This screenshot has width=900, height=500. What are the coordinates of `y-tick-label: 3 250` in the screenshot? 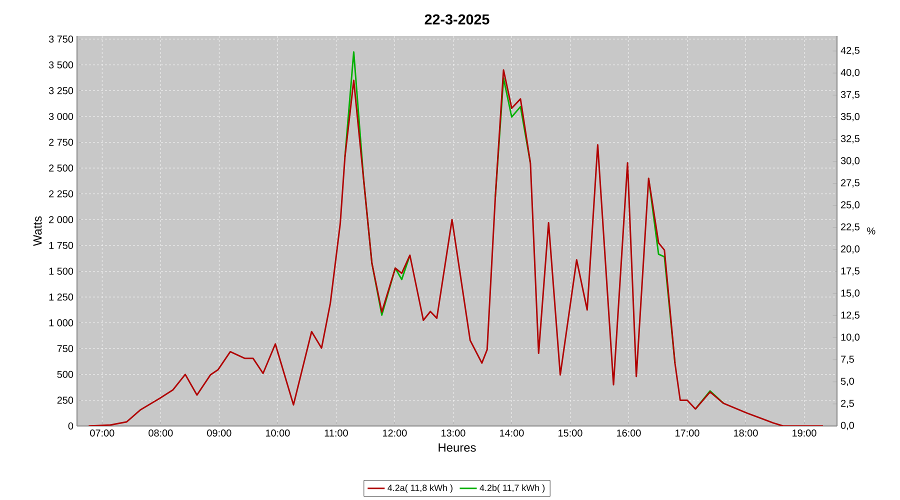 It's located at (61, 90).